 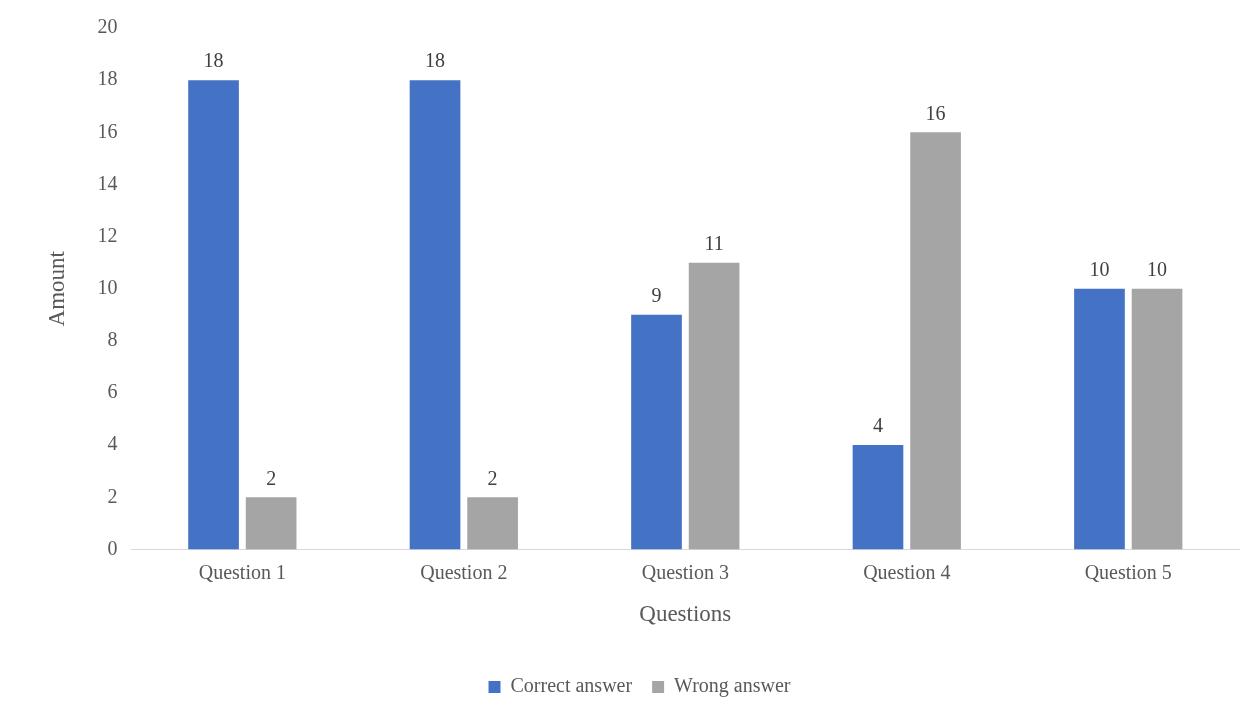 I want to click on y-tick-label: 0, so click(x=112, y=547).